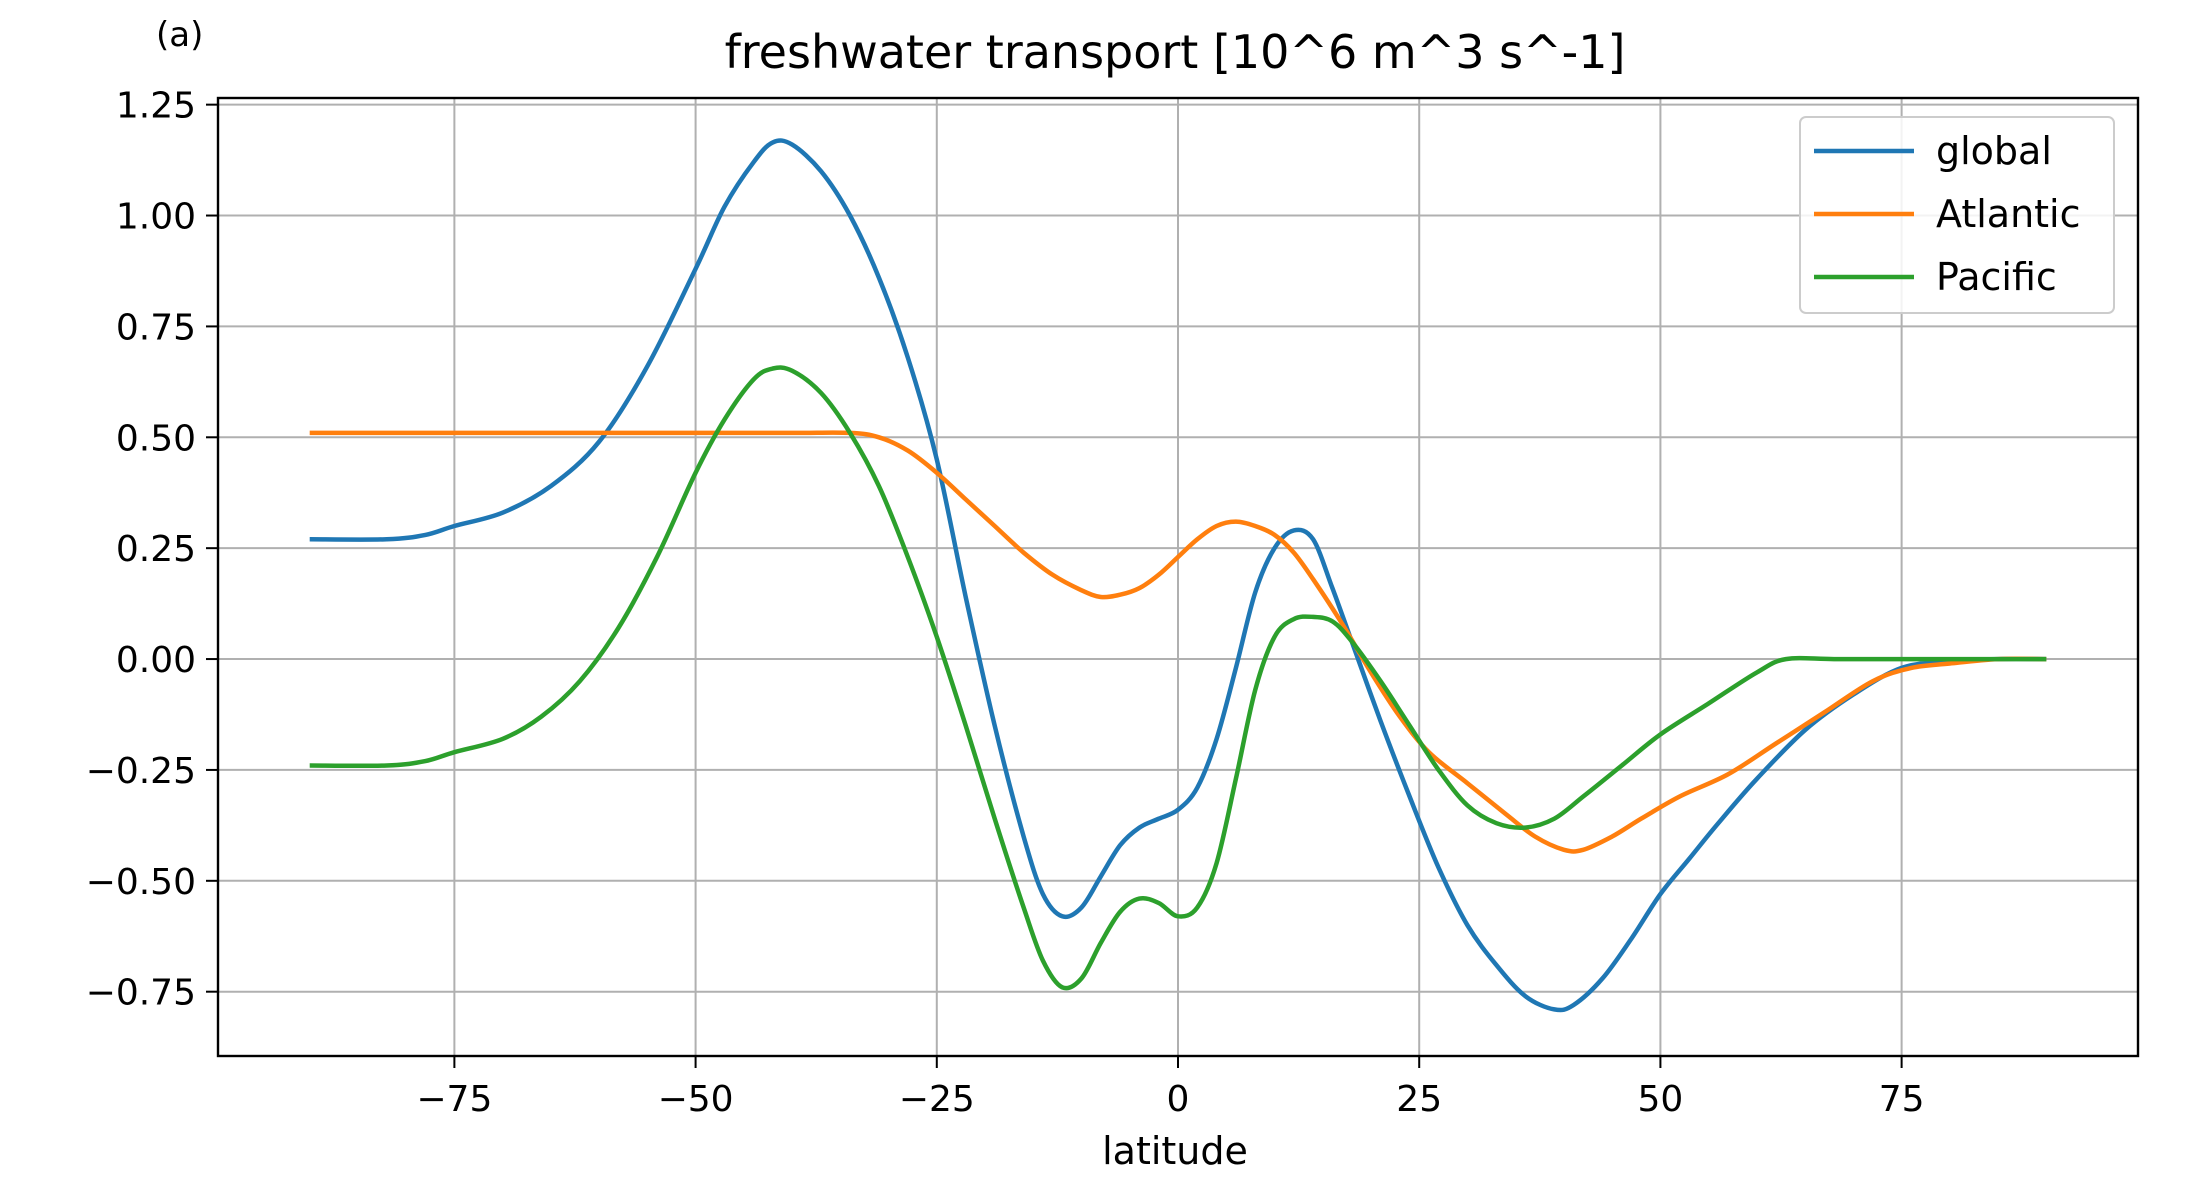 Image resolution: width=2196 pixels, height=1186 pixels. What do you see at coordinates (696, 1099) in the screenshot?
I see `x-tick-label: −50` at bounding box center [696, 1099].